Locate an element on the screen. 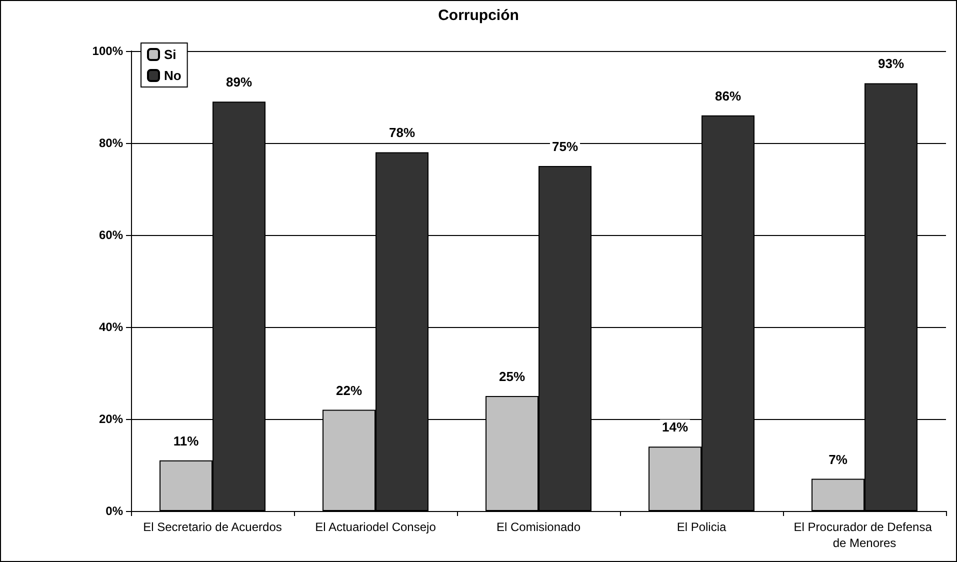 The image size is (957, 562). legend-label: No is located at coordinates (173, 75).